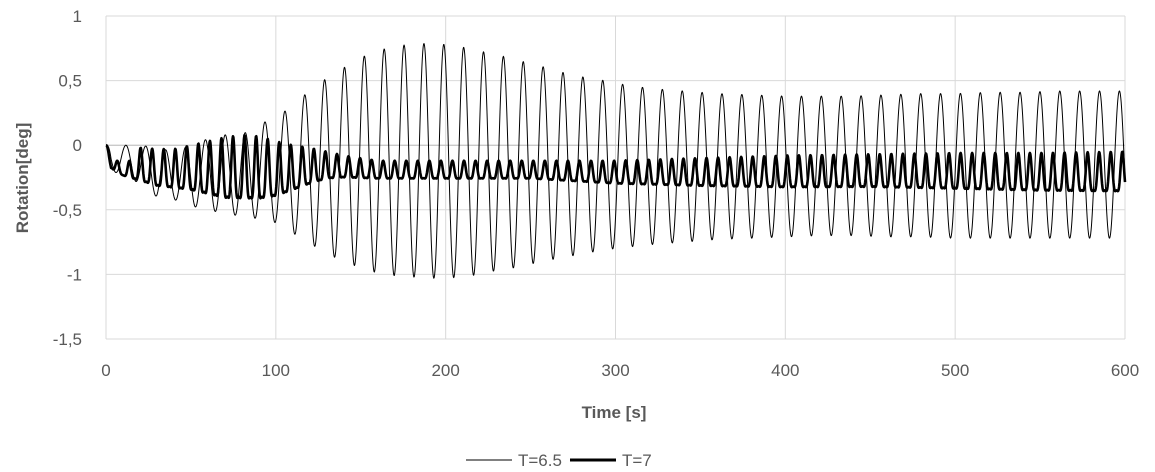 This screenshot has height=472, width=1155. Describe the element at coordinates (22, 178) in the screenshot. I see `y-axis-title: Rotation[deg]` at that location.